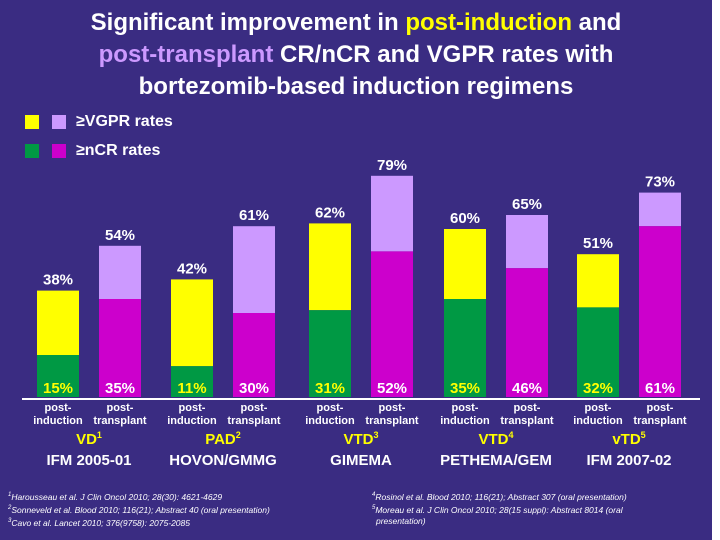 The height and width of the screenshot is (540, 720). Describe the element at coordinates (254, 388) in the screenshot. I see `data-label-ncr: 30%` at that location.